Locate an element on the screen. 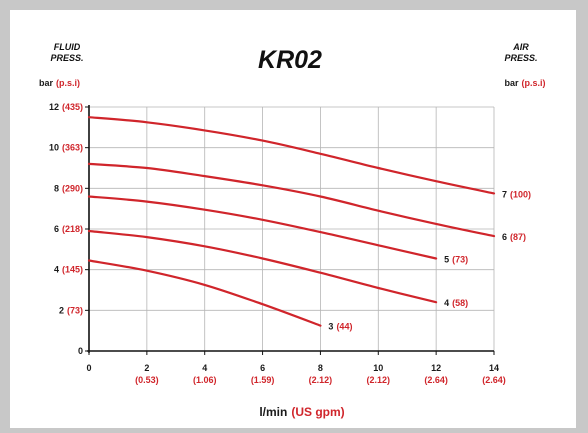  x-tick-alt-label: (1.59) is located at coordinates (263, 380).